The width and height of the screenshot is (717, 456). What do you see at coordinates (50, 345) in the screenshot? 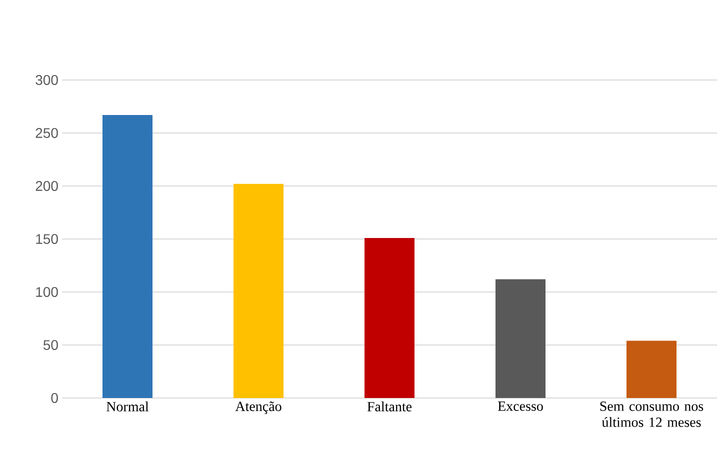
I see `y-tick-label: 50` at bounding box center [50, 345].